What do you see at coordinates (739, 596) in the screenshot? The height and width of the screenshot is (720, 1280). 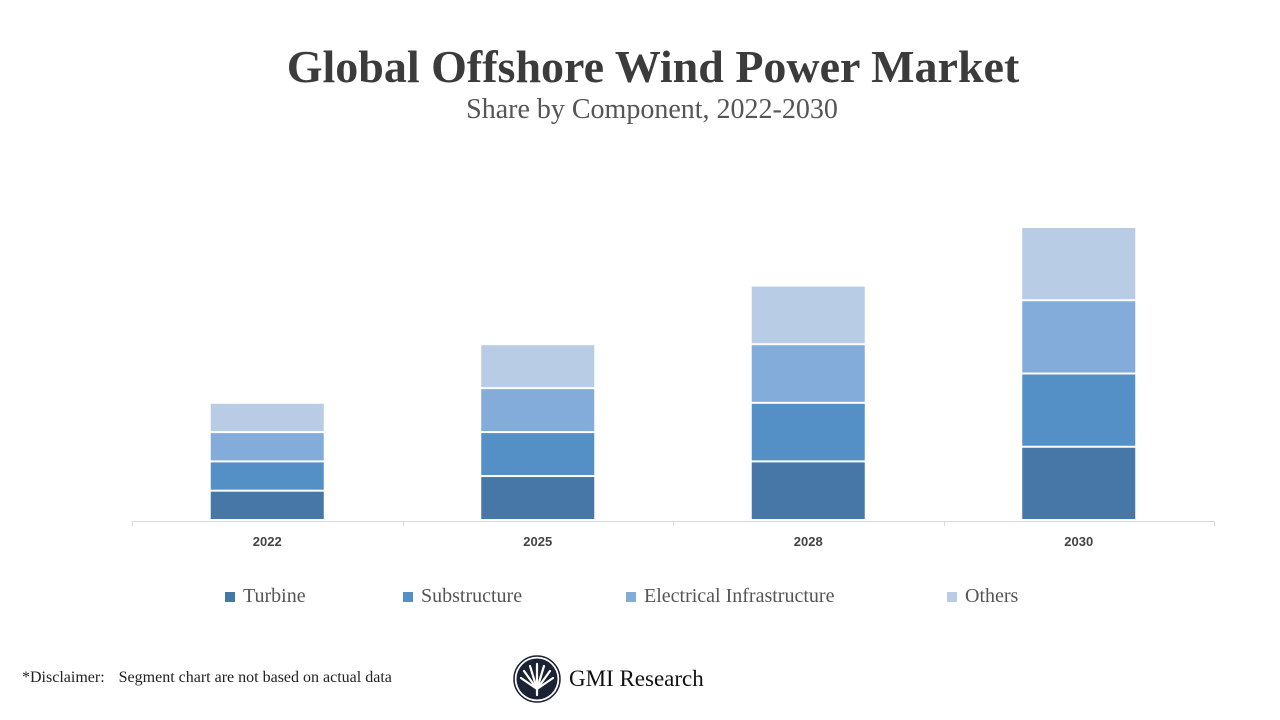 I see `legend-label: Electrical Infrastructure` at bounding box center [739, 596].